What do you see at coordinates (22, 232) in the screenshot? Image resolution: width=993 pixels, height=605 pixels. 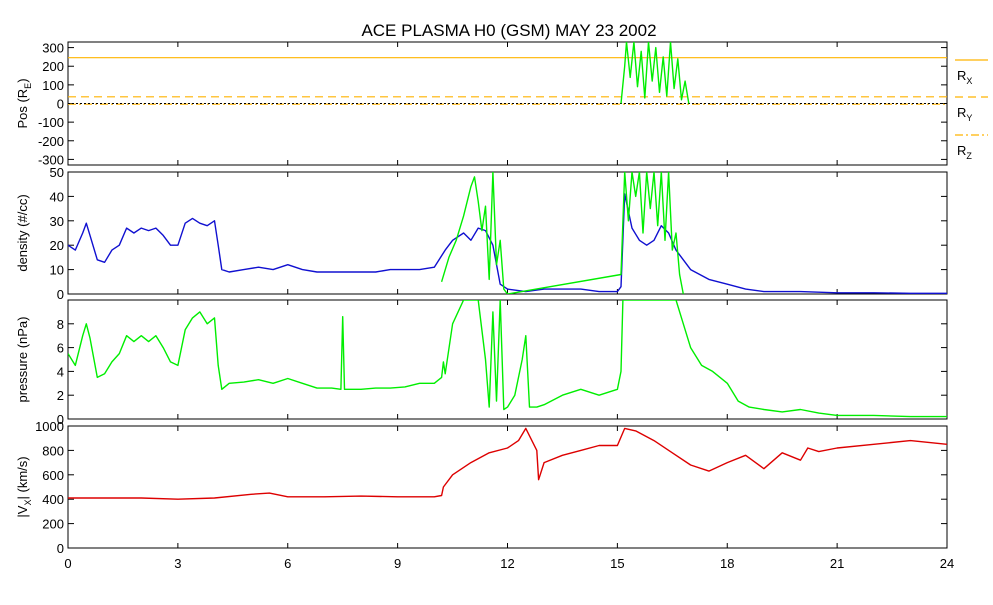 I see `y-axis-label-density: density (#/cc)` at bounding box center [22, 232].